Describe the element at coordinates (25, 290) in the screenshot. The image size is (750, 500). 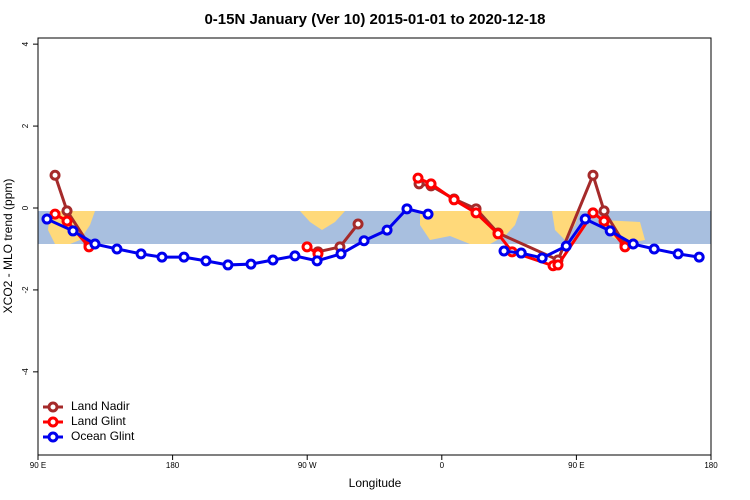
I see `y-tick-label: -2` at that location.